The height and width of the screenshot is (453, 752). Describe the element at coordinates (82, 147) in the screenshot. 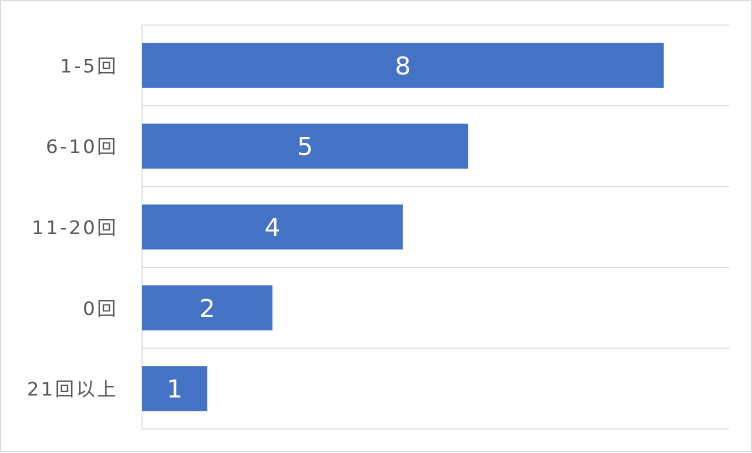

I see `category-label: 6-10回` at that location.